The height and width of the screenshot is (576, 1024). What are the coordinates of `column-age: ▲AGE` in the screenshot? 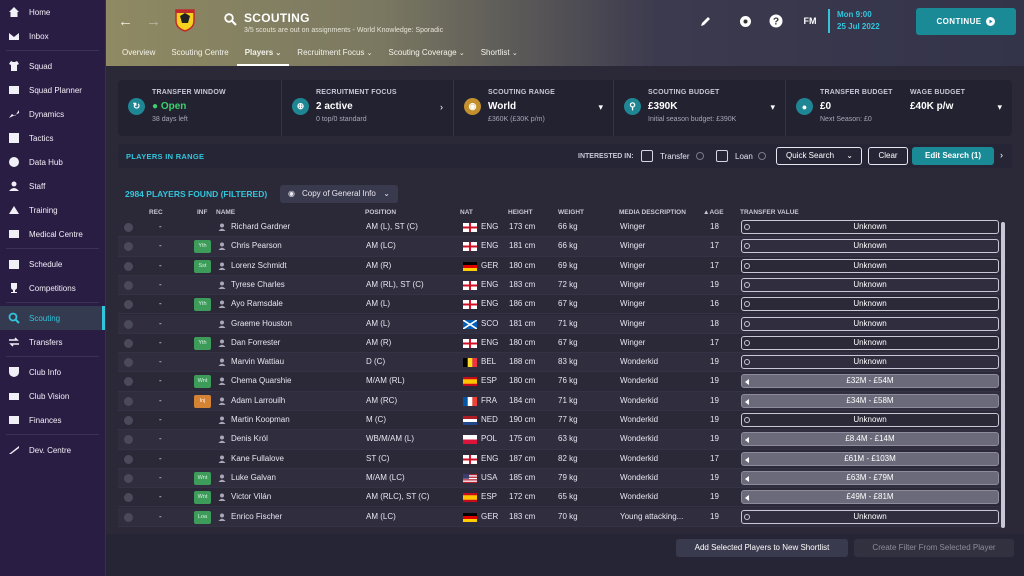 It's located at (713, 212).